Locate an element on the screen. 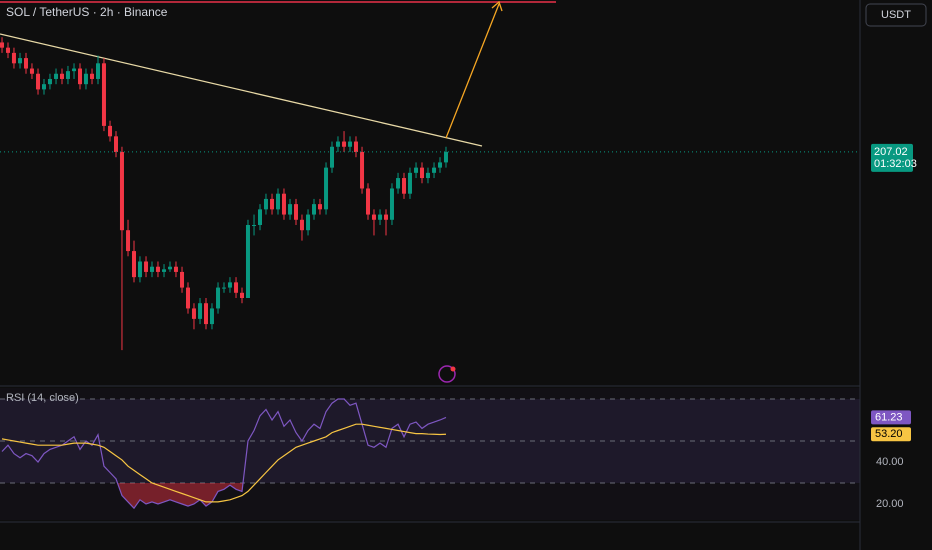 The width and height of the screenshot is (932, 550). currency-button is located at coordinates (896, 15).